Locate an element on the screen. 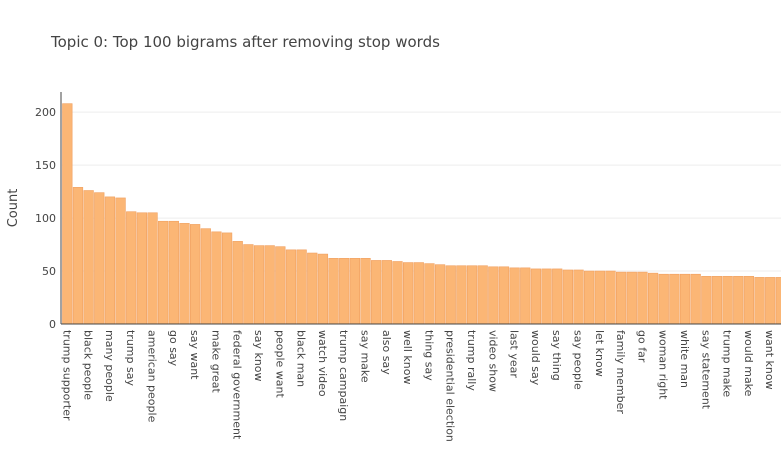 The width and height of the screenshot is (781, 460). x-tick-label: would say is located at coordinates (535, 358).